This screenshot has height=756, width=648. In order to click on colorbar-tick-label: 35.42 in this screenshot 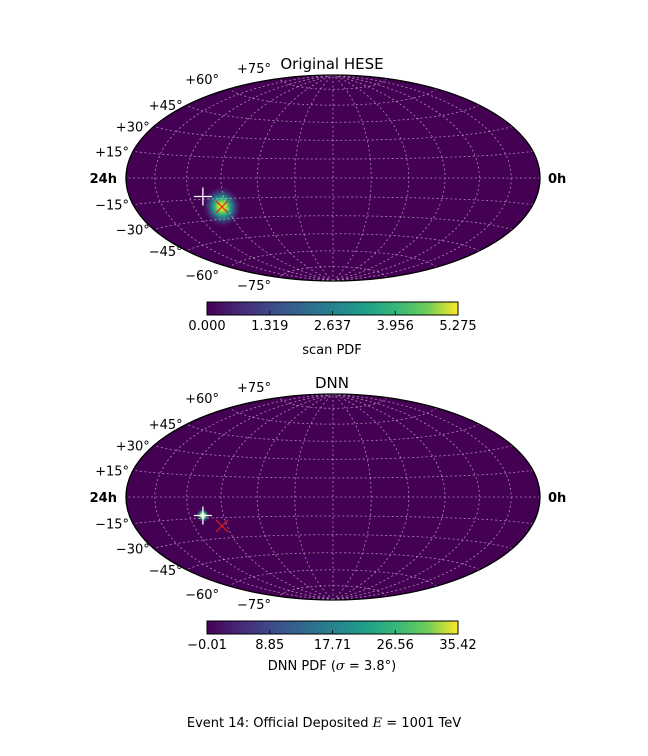, I will do `click(457, 645)`.